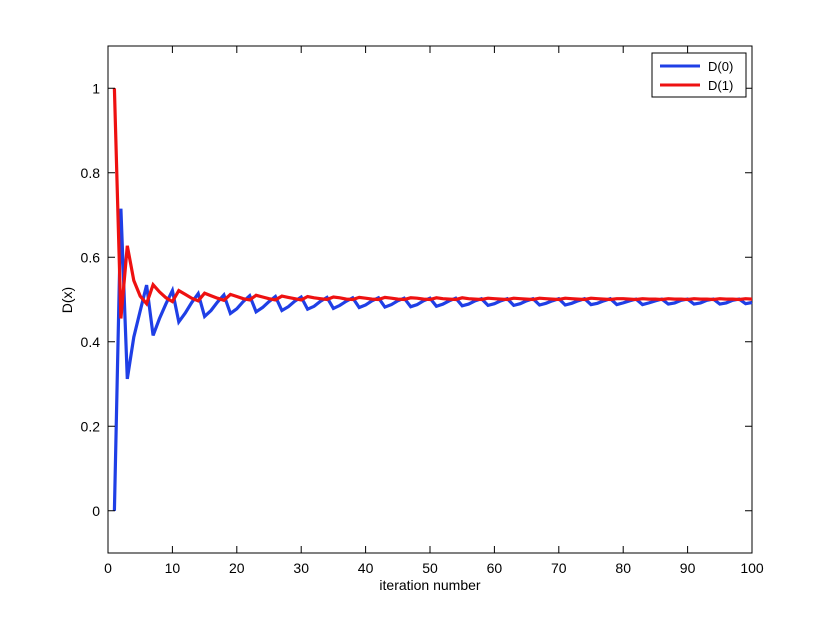 This screenshot has height=624, width=830. I want to click on x-tick-label: 60, so click(495, 568).